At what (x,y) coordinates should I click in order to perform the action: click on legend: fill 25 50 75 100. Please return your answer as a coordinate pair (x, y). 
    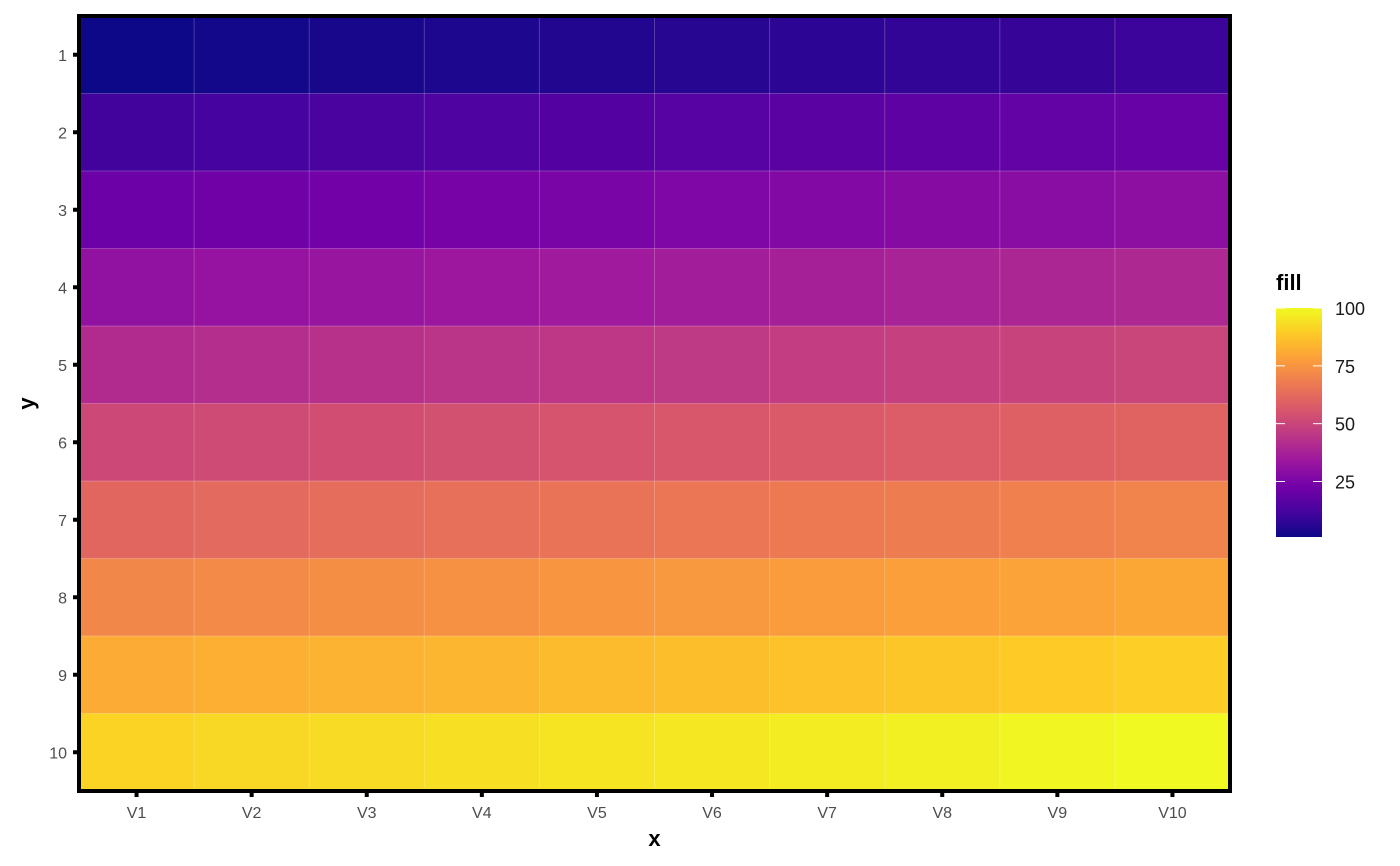
    Looking at the image, I should click on (1320, 403).